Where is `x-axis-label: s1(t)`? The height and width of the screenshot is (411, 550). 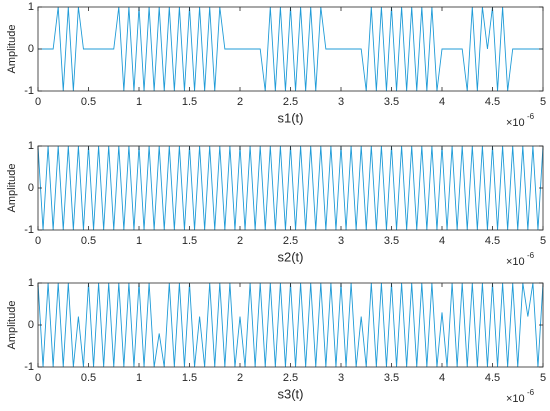
x-axis-label: s1(t) is located at coordinates (291, 117).